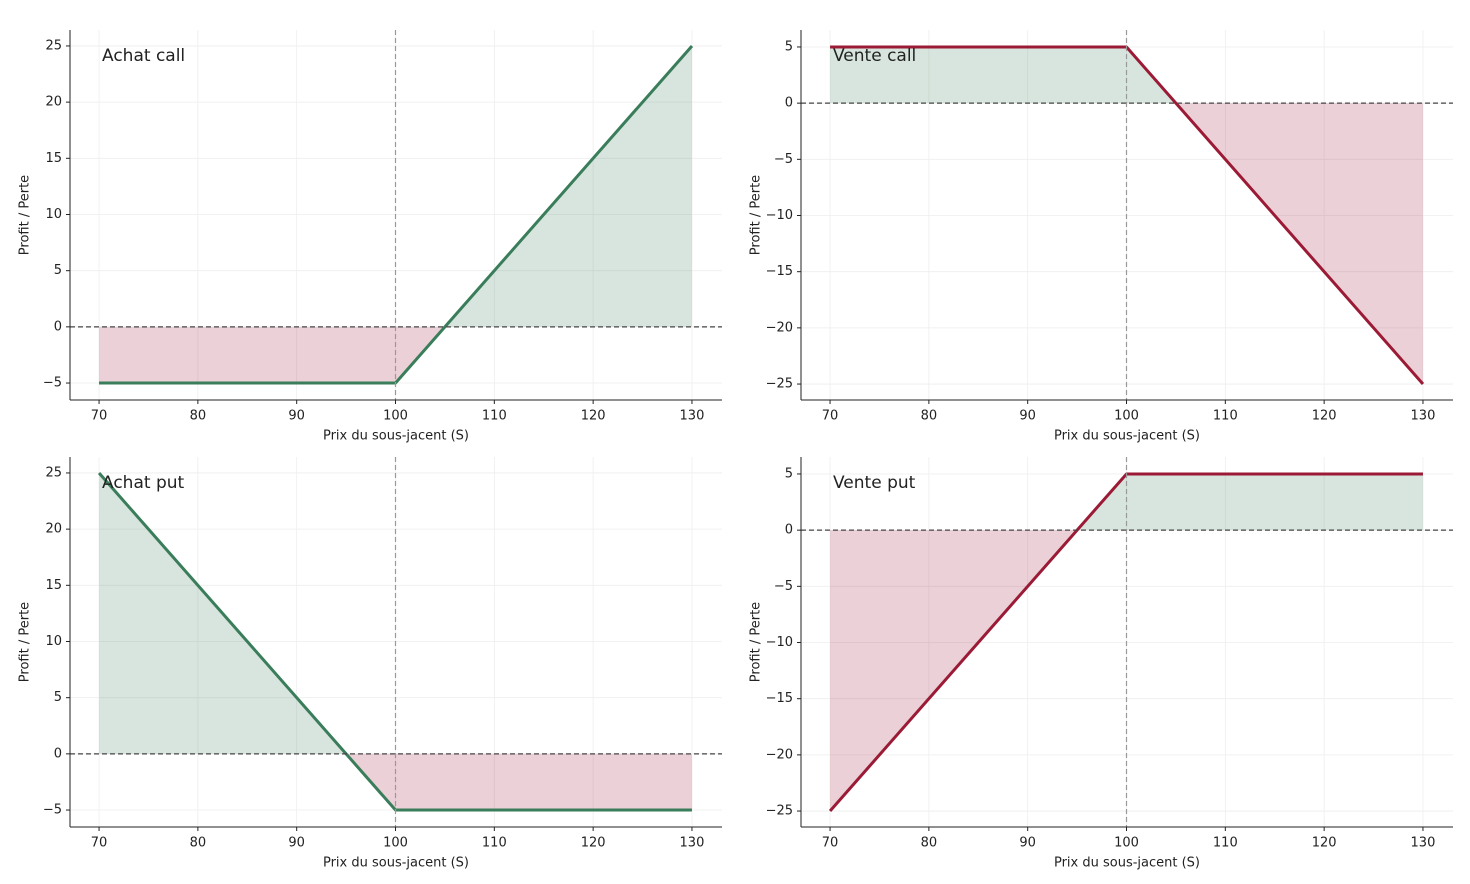 Image resolution: width=1470 pixels, height=884 pixels. Describe the element at coordinates (874, 483) in the screenshot. I see `chart-title: Vente put` at that location.